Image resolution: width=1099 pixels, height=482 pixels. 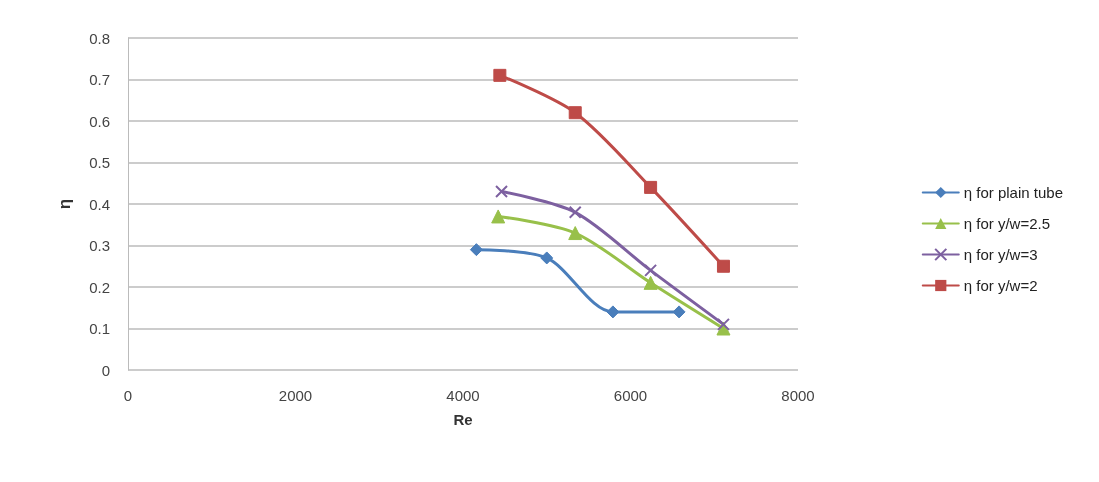 I want to click on y-tick-label: 0.2, so click(x=99, y=287).